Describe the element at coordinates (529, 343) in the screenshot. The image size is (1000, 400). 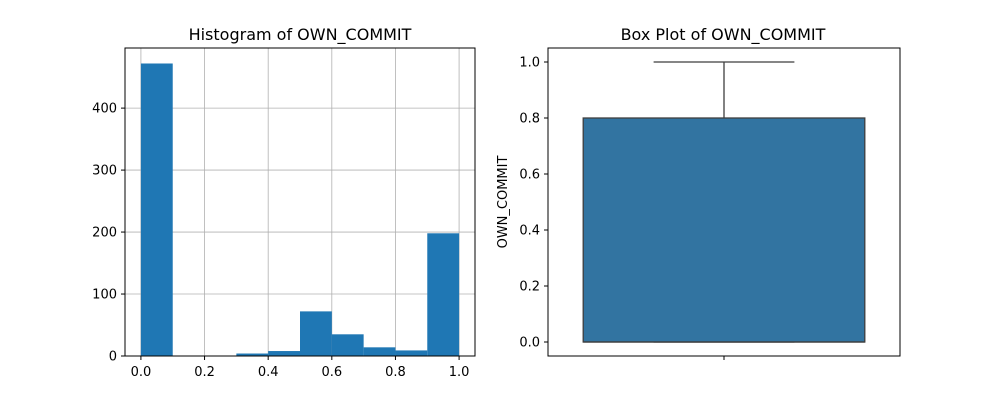
I see `boxplot-y-tick-label: 0.0` at that location.